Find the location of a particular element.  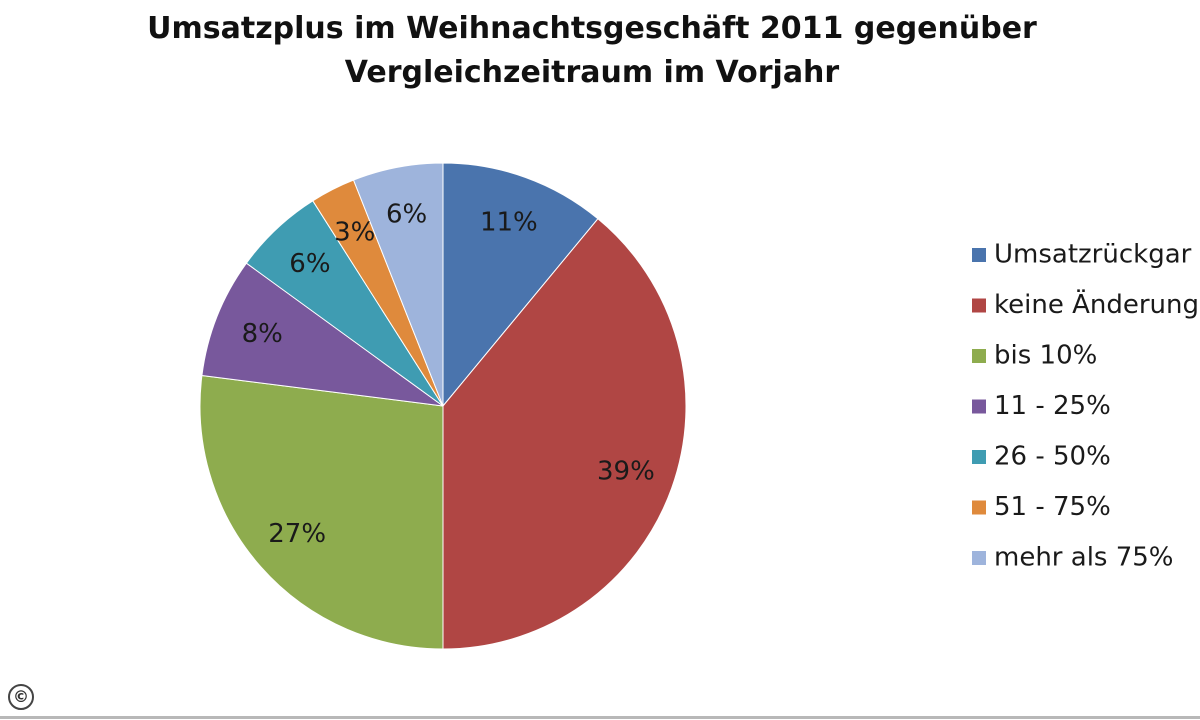

legend-label-2: bis 10% is located at coordinates (1045, 356).